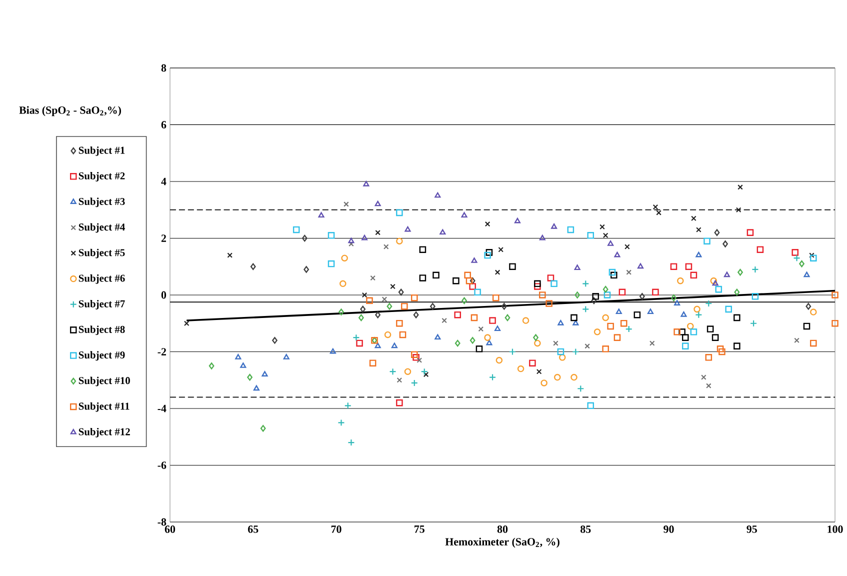  What do you see at coordinates (101, 228) in the screenshot?
I see `legend-label: Subject #4` at bounding box center [101, 228].